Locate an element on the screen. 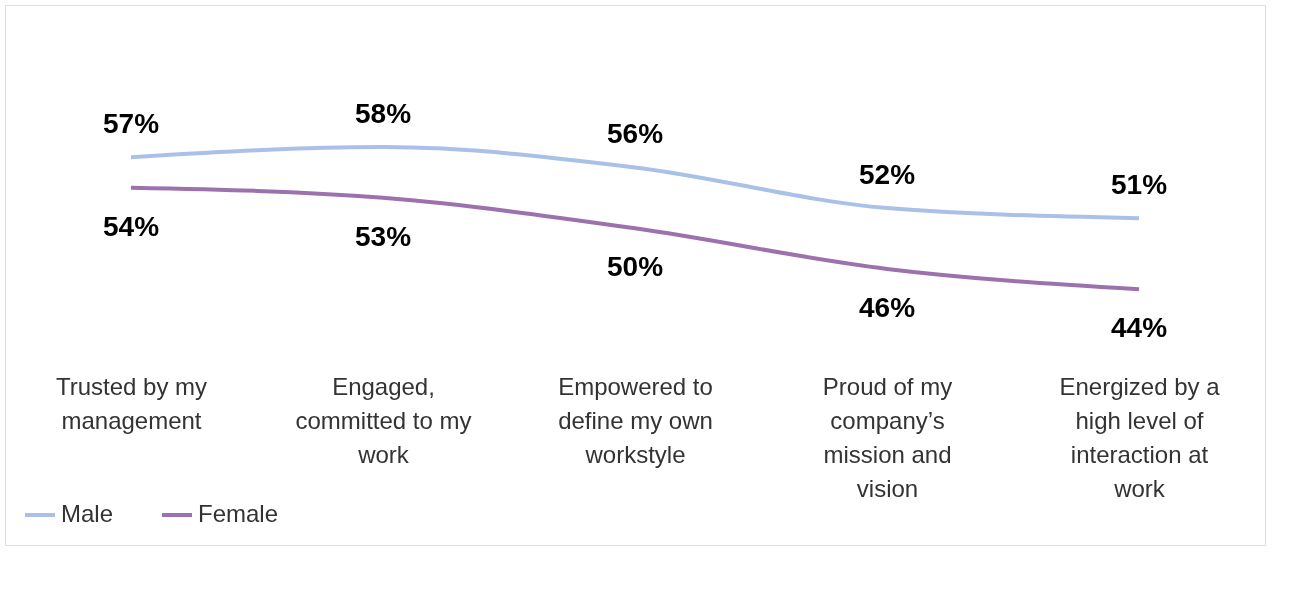 The width and height of the screenshot is (1309, 612). x-tick-label: Energized by a high level of interaction at work is located at coordinates (1140, 437).